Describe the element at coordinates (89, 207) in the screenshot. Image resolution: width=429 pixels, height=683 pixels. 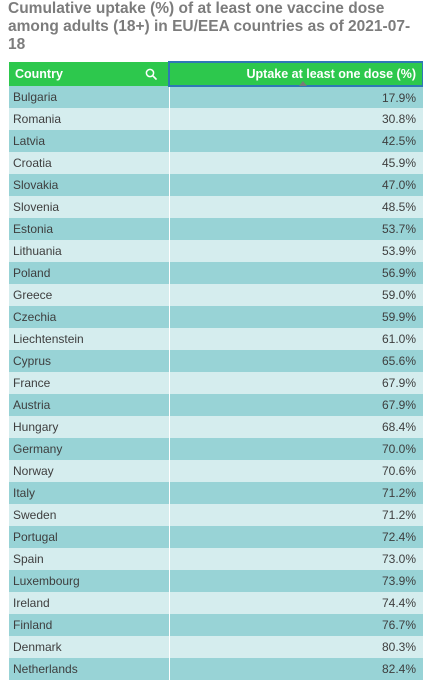
I see `country-cell: Slovenia` at that location.